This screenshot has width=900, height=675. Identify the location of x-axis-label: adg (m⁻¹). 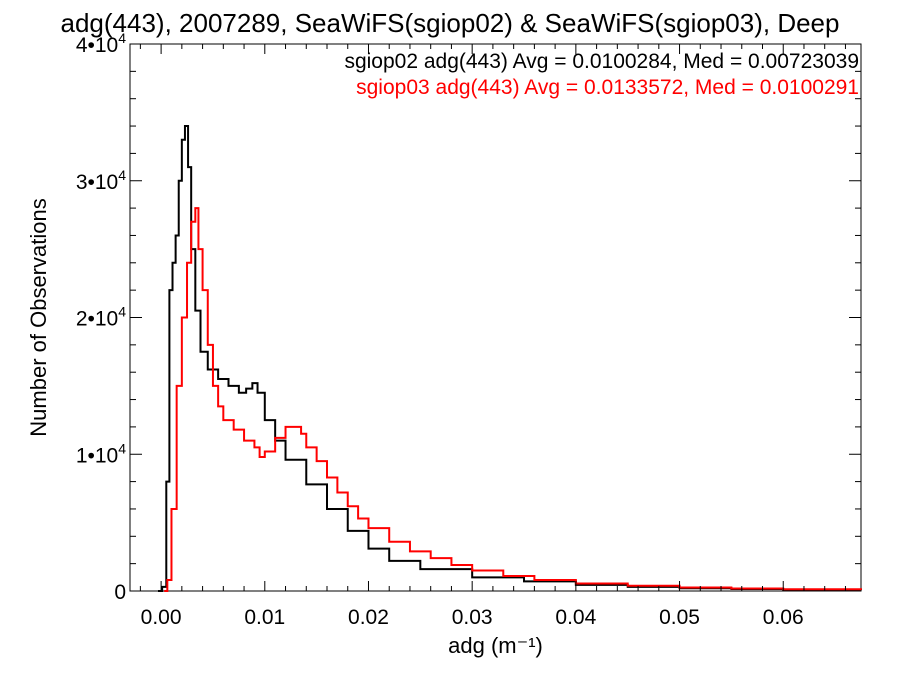
(495, 645).